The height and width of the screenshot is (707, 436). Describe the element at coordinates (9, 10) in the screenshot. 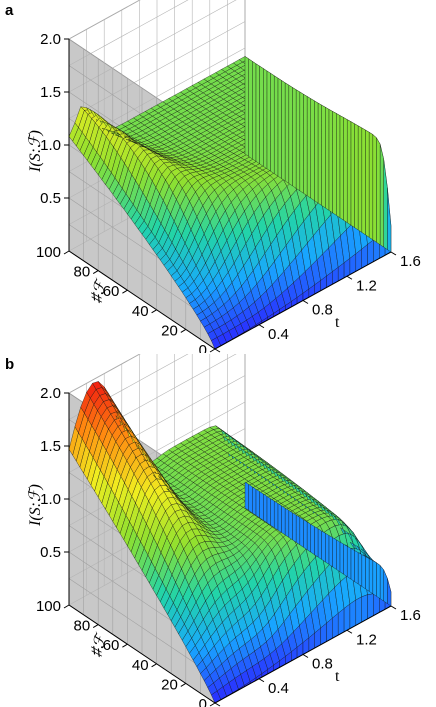

I see `panel-letter: a` at that location.